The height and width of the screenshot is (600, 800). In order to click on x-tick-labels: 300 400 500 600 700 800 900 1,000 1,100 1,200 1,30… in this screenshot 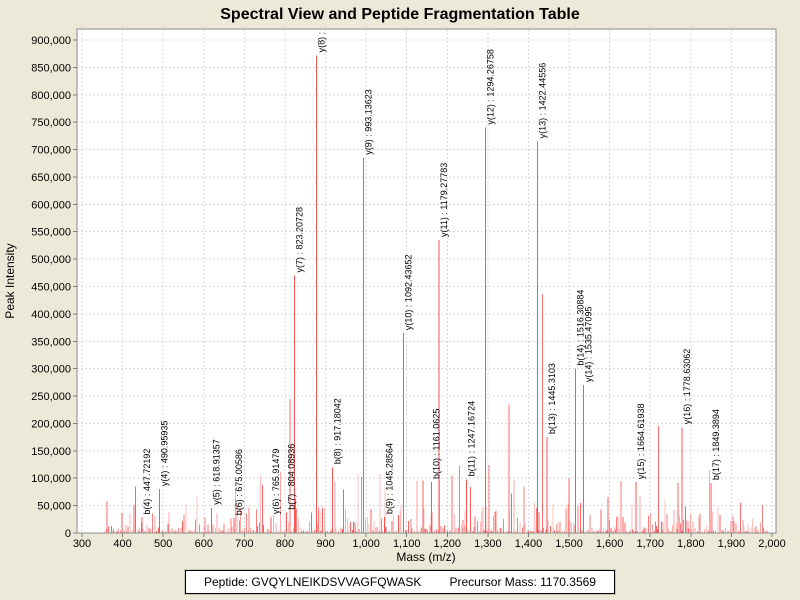, I will do `click(429, 544)`.